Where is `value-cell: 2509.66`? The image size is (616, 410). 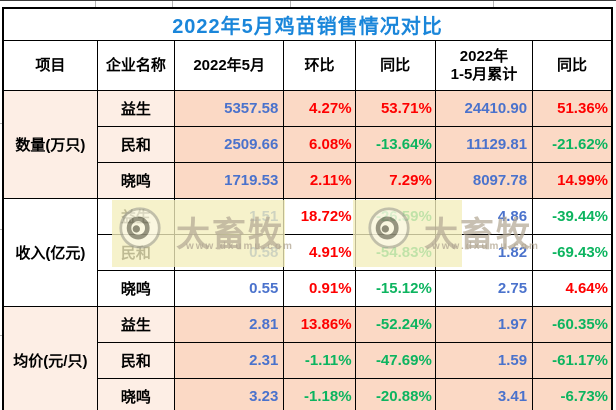 value-cell: 2509.66 is located at coordinates (229, 144).